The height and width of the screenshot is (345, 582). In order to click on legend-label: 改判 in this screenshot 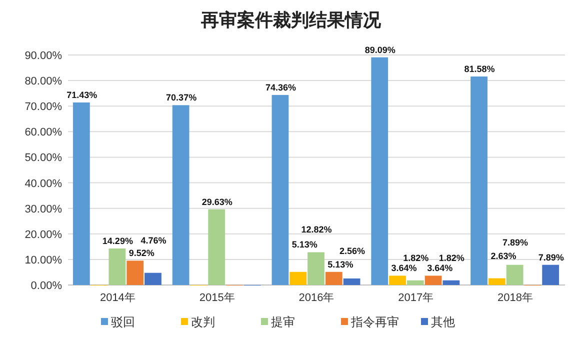, I will do `click(203, 322)`.